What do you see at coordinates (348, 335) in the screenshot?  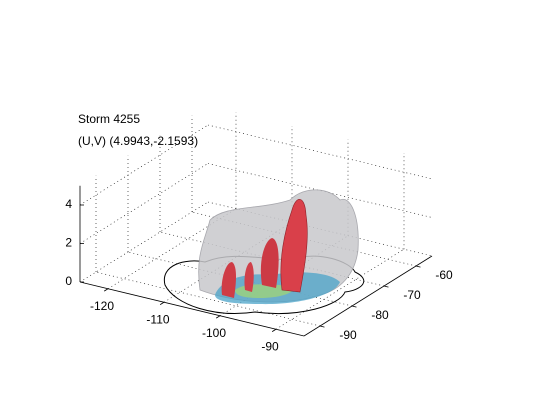 I see `y-tick-label: -90` at bounding box center [348, 335].